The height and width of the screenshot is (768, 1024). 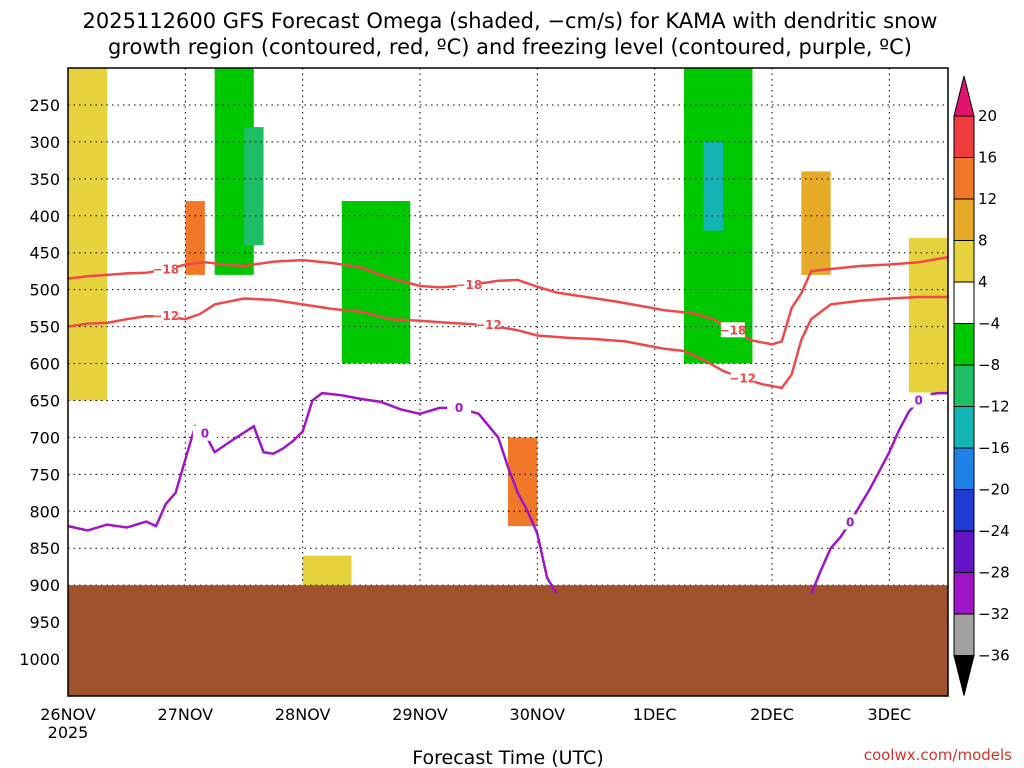 I want to click on y-tick-750: 750, so click(x=44, y=474).